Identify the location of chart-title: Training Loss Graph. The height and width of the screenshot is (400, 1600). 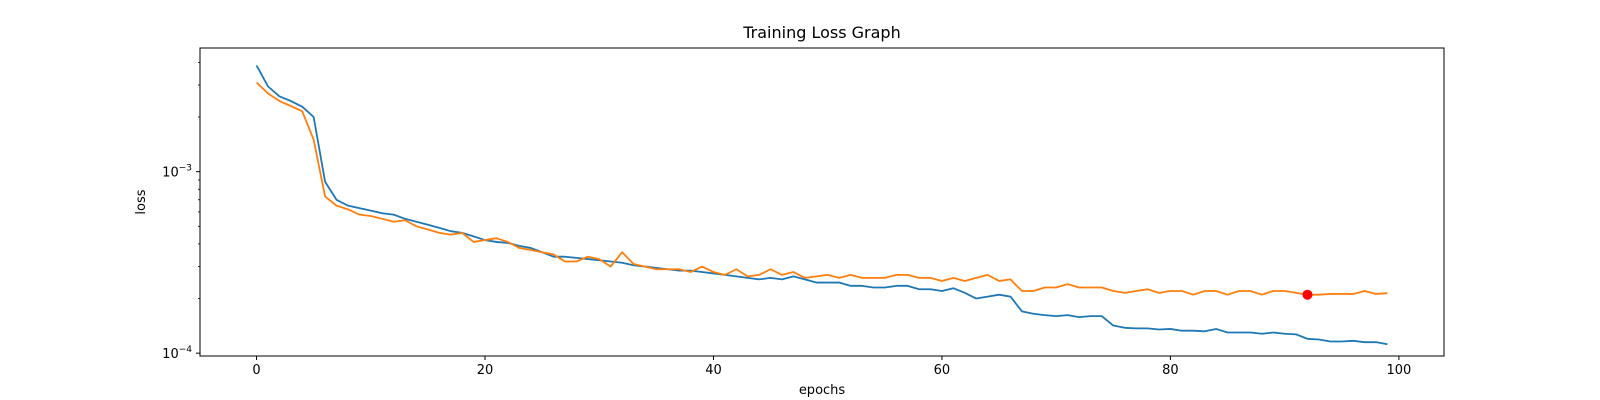
(821, 32).